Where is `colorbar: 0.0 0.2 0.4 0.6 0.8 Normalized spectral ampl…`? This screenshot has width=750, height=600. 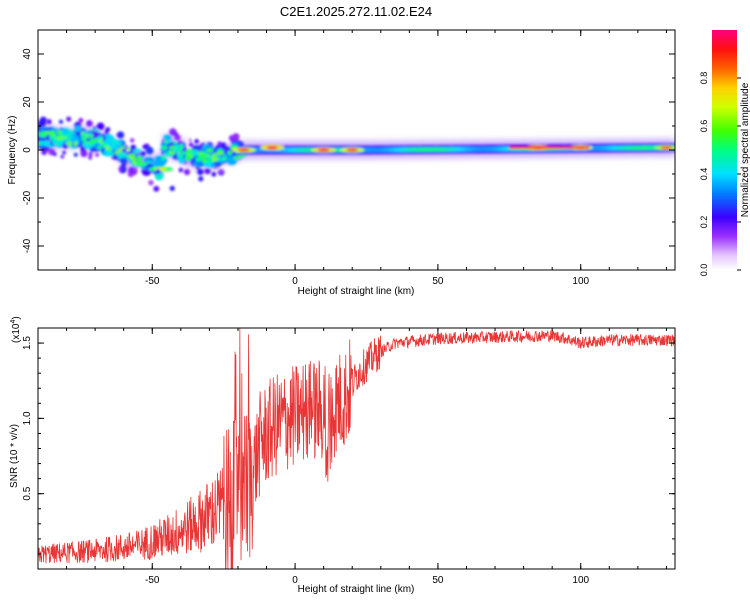 colorbar: 0.0 0.2 0.4 0.6 0.8 Normalized spectral ampl… is located at coordinates (724, 153).